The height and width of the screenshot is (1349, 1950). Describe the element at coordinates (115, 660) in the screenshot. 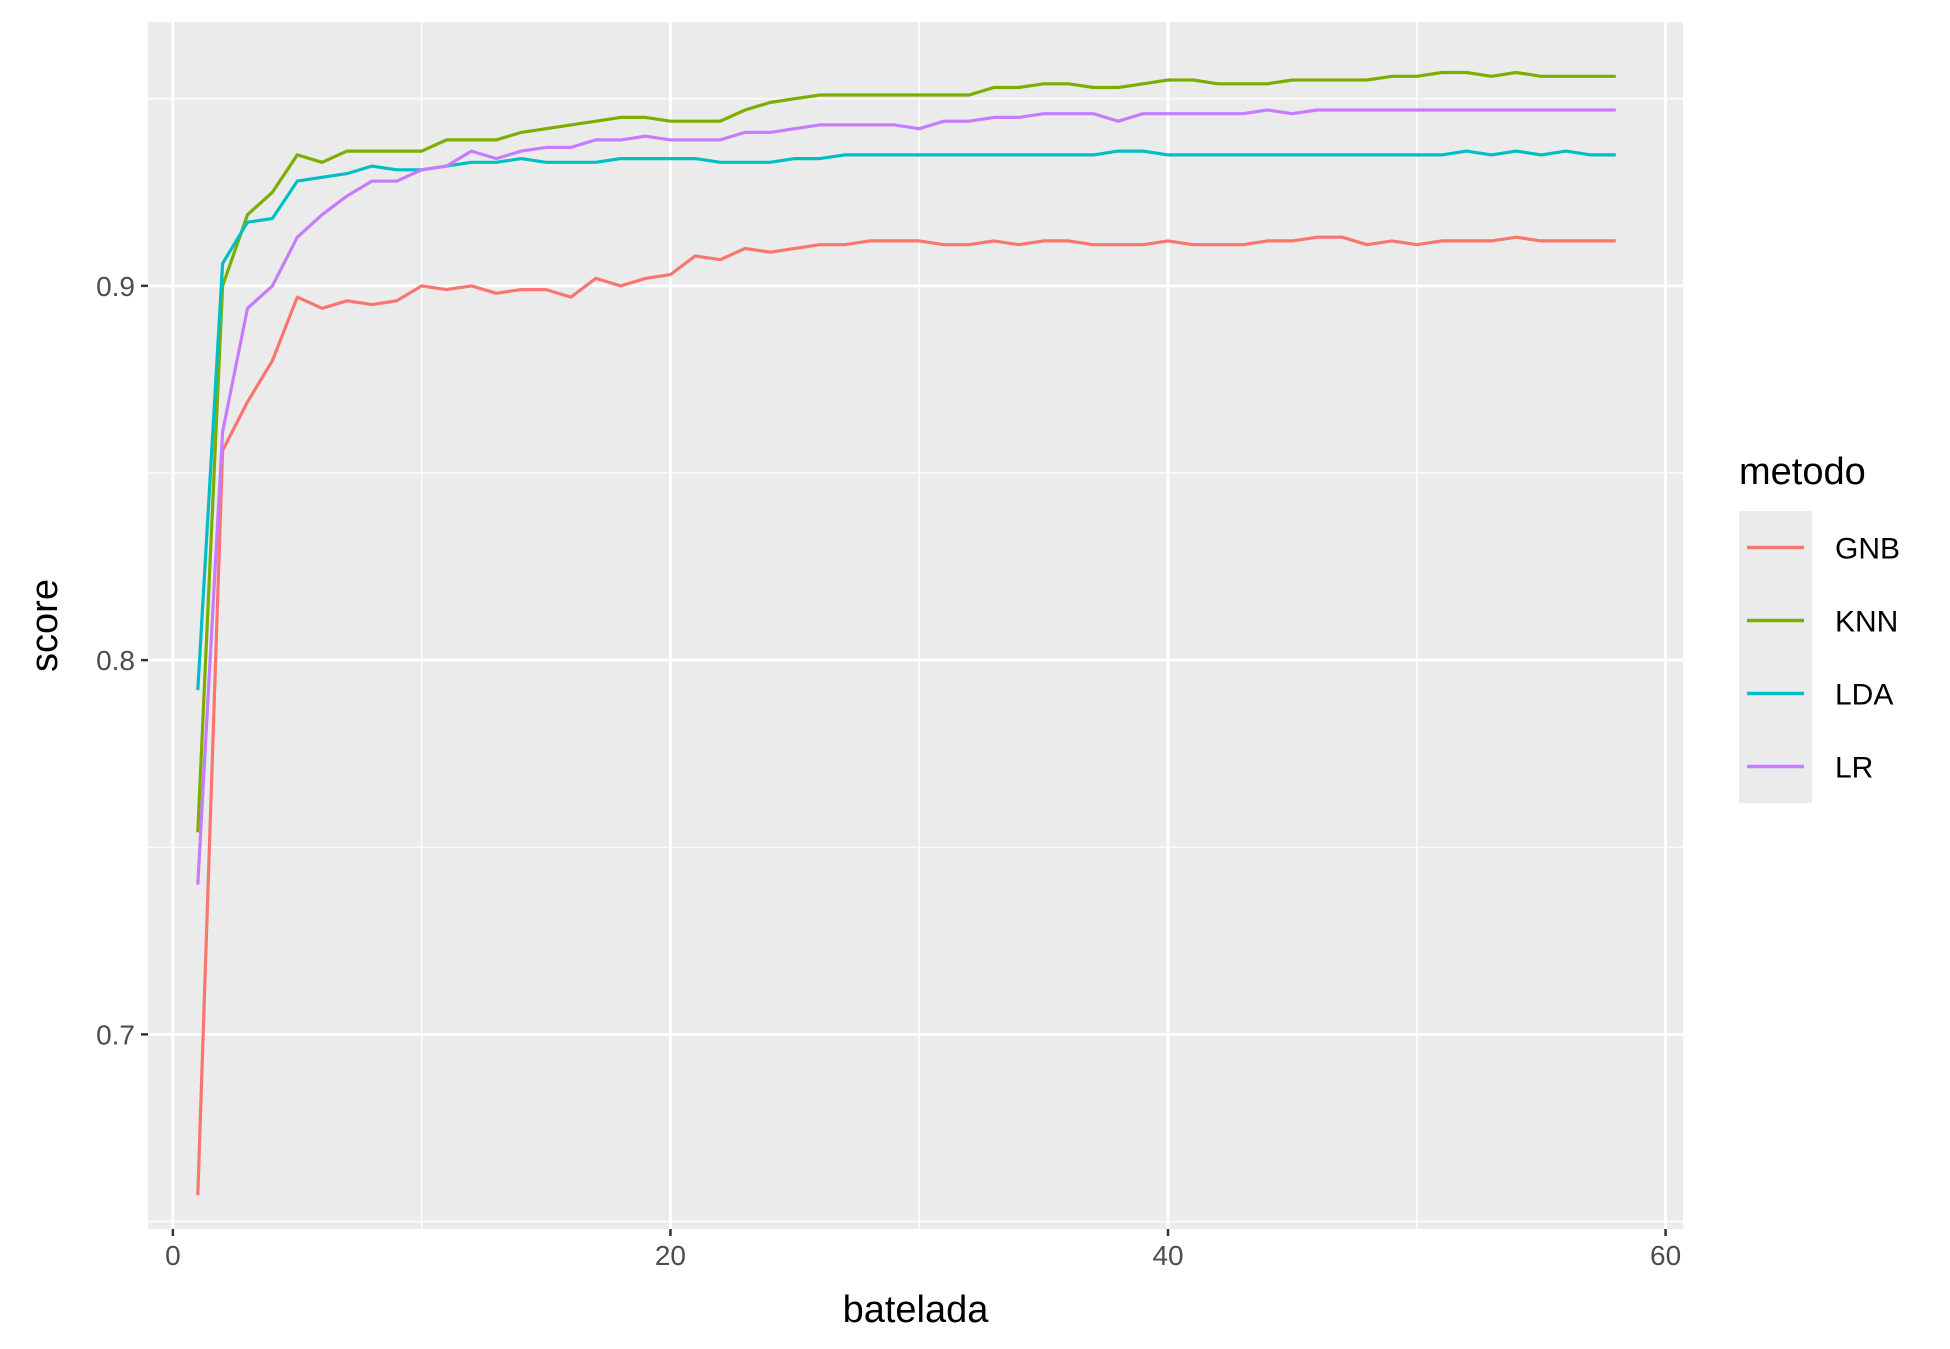

I see `y-tick-label: 0.8` at that location.